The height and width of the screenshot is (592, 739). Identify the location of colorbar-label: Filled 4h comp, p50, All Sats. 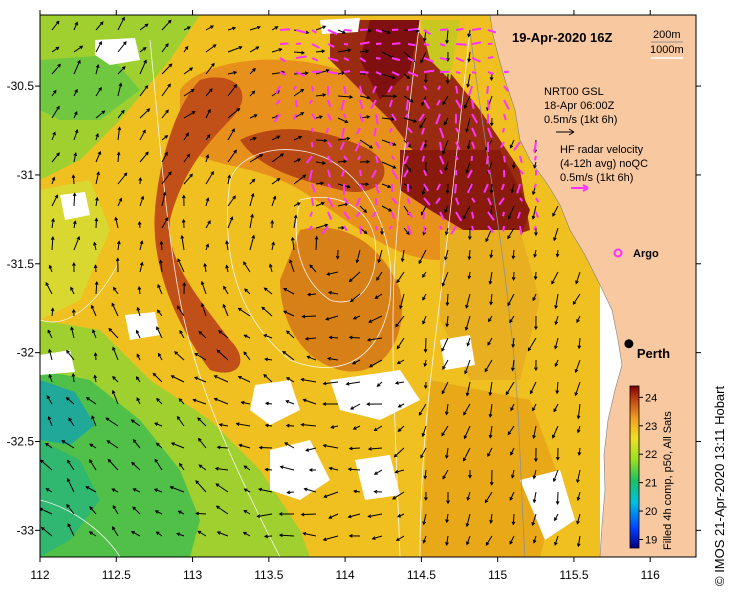
(668, 480).